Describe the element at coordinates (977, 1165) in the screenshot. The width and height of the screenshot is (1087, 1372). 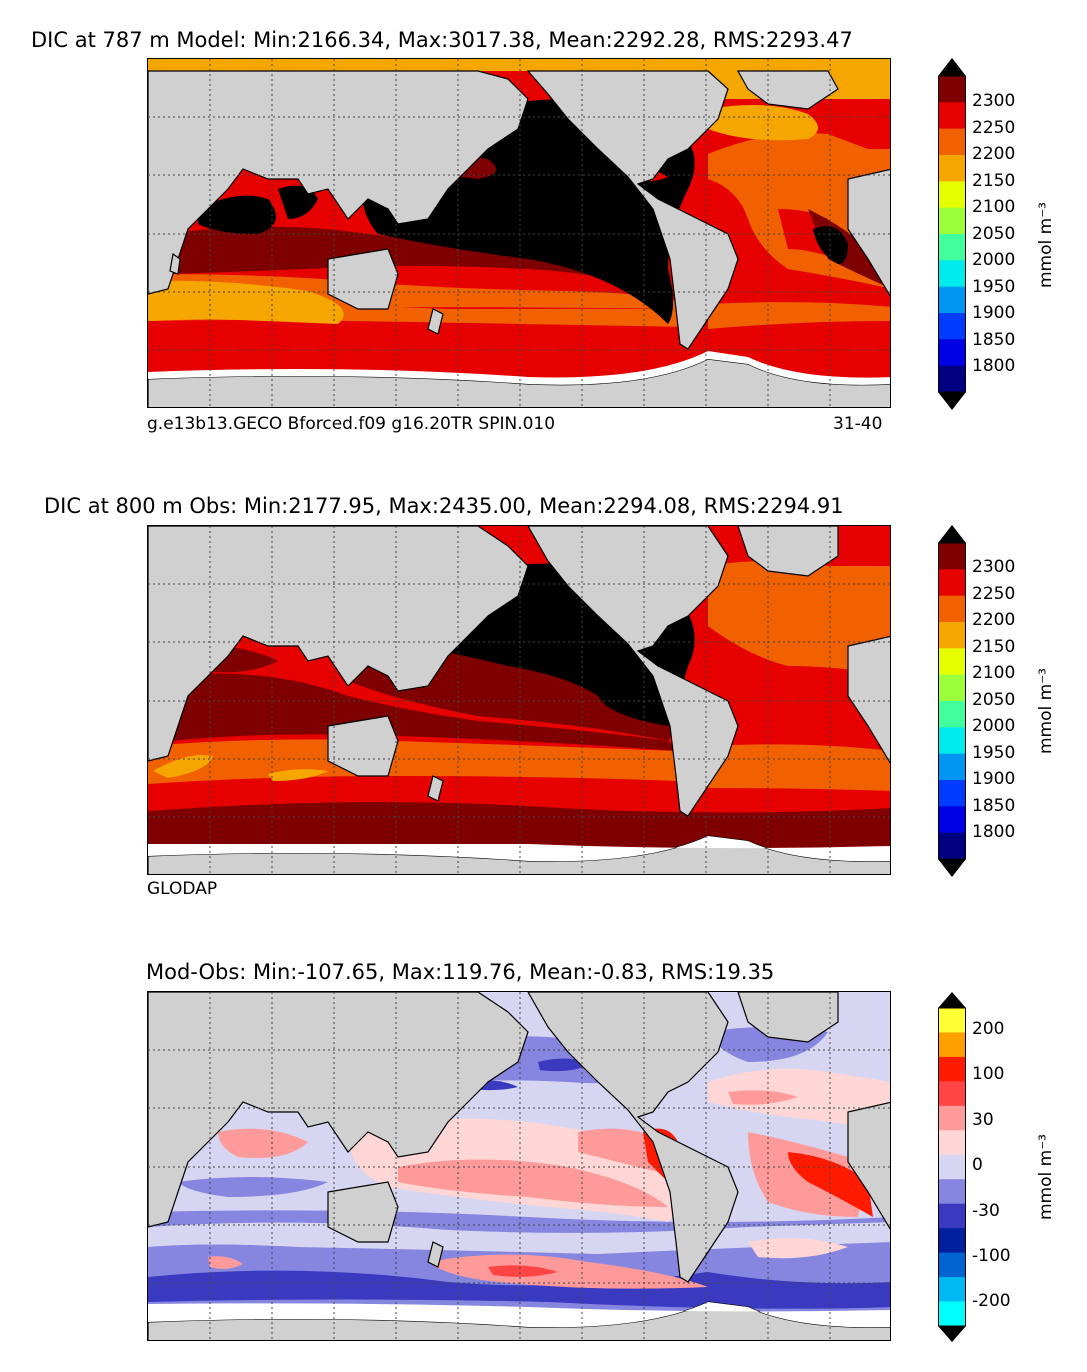
I see `panel3-colorbar-tick: 0` at that location.